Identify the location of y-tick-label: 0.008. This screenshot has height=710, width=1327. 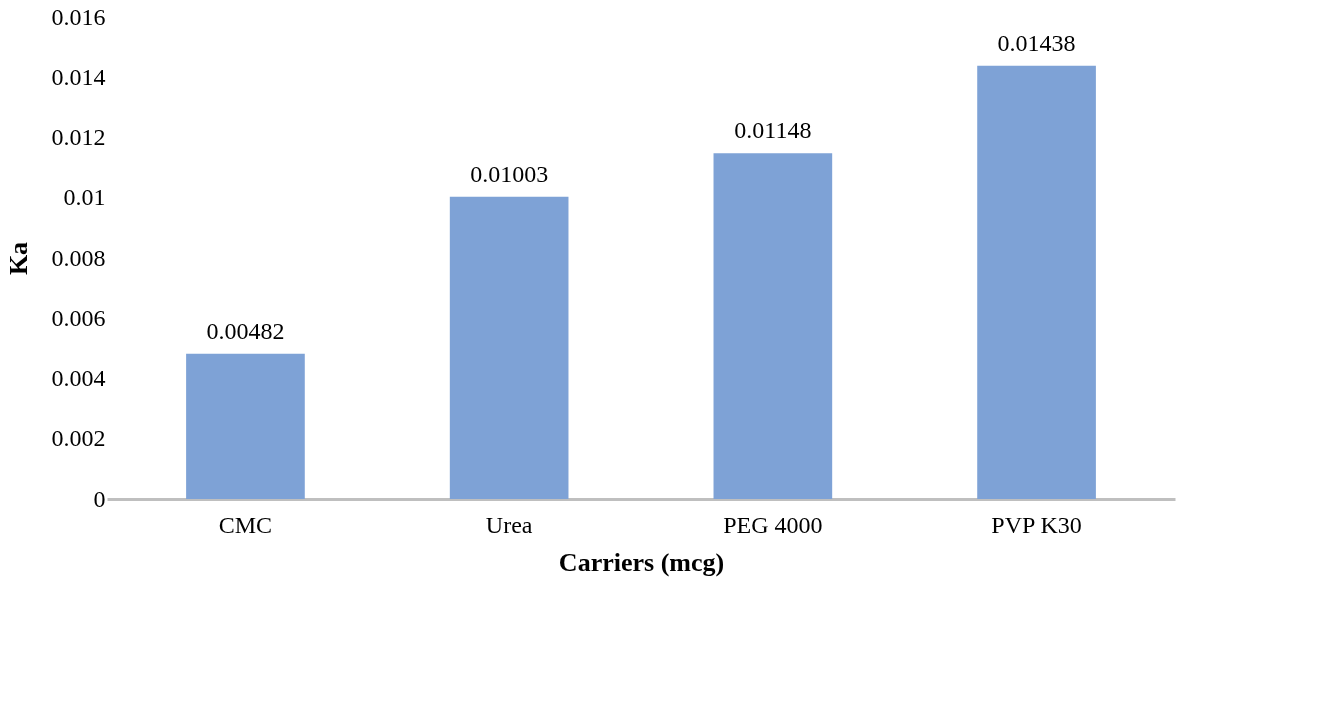
(78, 257).